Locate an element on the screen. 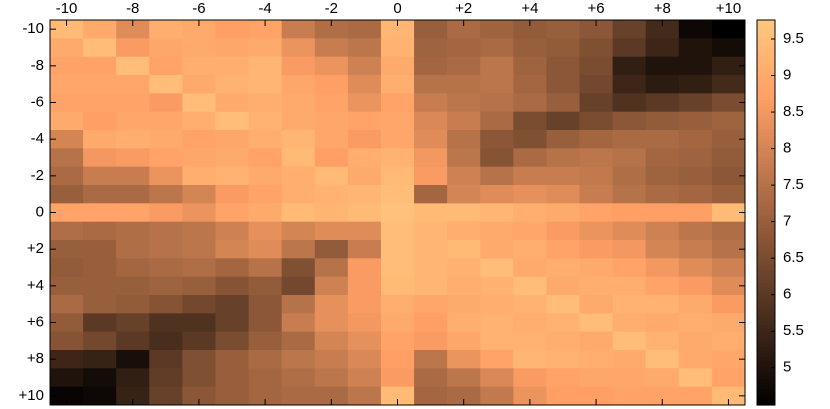 This screenshot has height=409, width=830. colorbar-tick-label: 5 is located at coordinates (787, 367).